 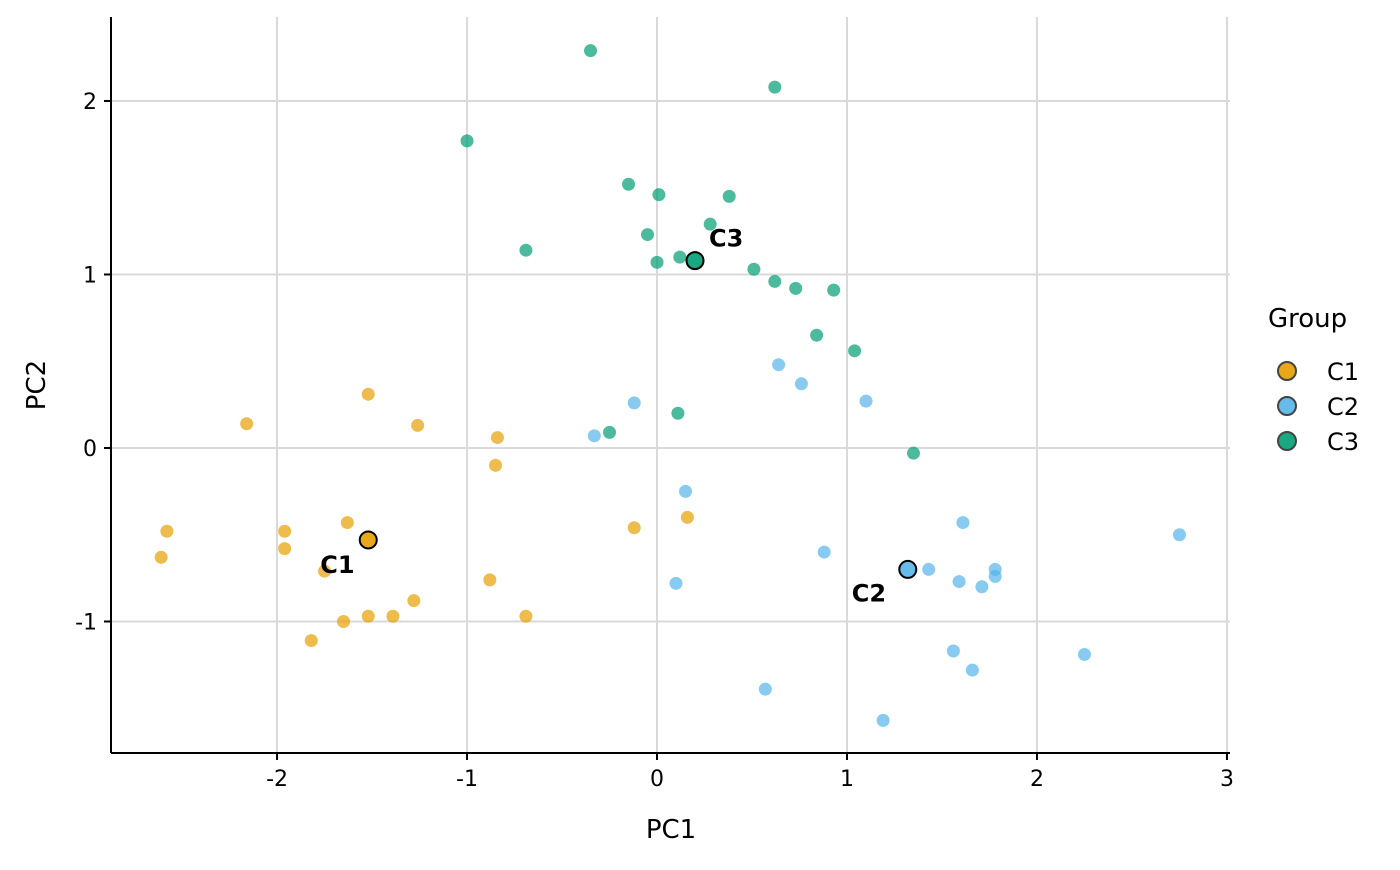 I want to click on y-tick-label: -1, so click(x=86, y=622).